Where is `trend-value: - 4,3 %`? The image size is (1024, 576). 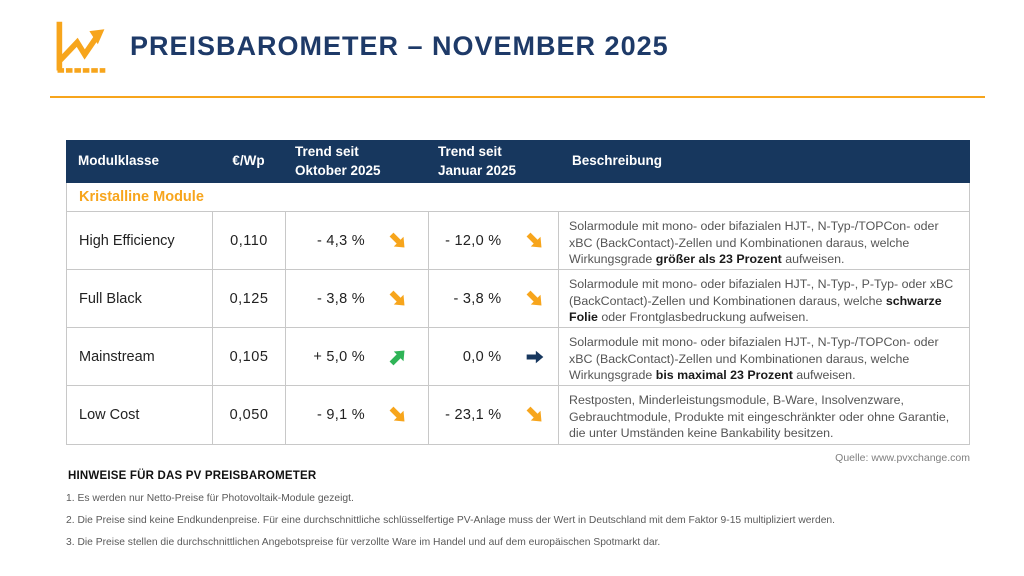 trend-value: - 4,3 % is located at coordinates (340, 240).